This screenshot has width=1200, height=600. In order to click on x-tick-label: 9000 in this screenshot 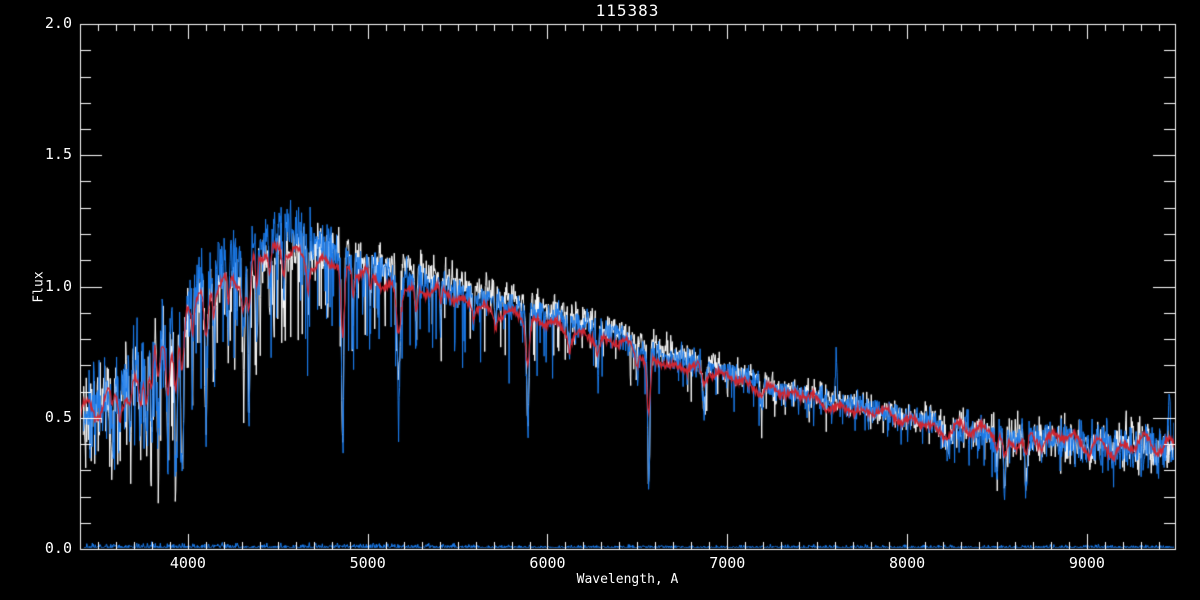, I will do `click(1086, 563)`.